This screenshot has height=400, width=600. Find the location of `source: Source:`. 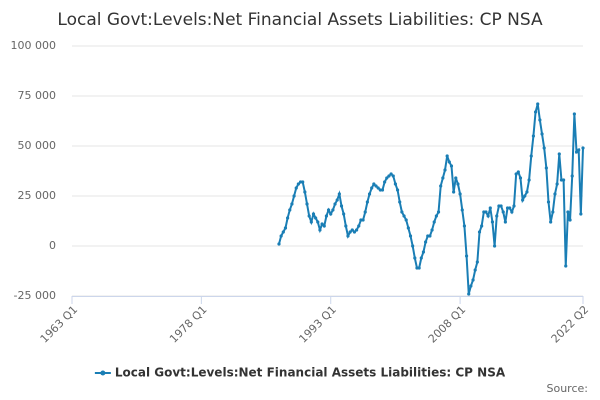

source: Source: is located at coordinates (568, 388).